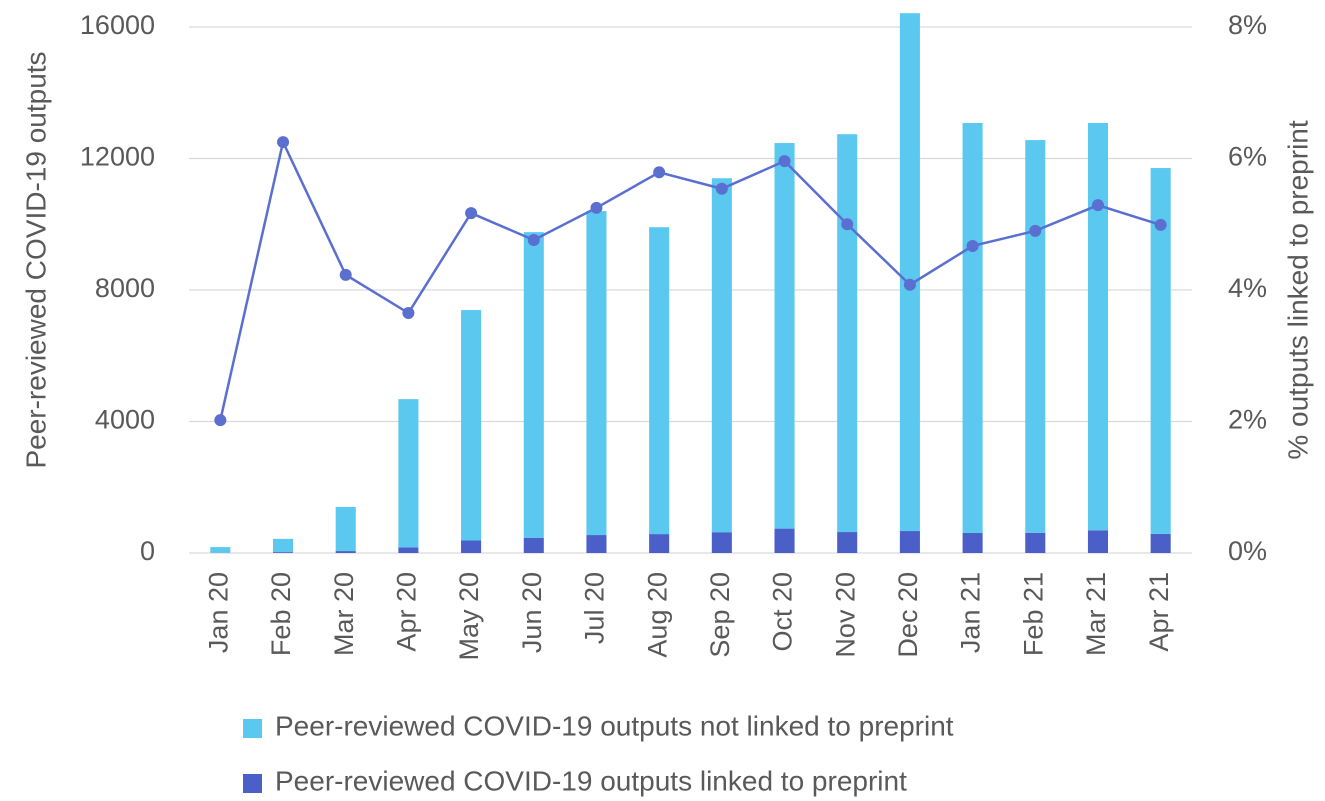  What do you see at coordinates (1247, 420) in the screenshot?
I see `y2-tick-label: 2%` at bounding box center [1247, 420].